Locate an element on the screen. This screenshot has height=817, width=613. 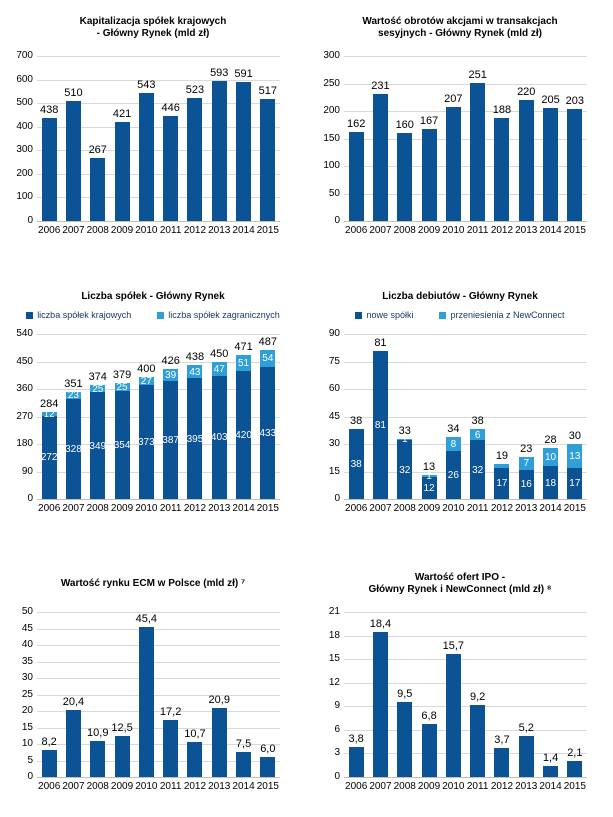
y-axis-tick-label: 9 is located at coordinates (337, 705).